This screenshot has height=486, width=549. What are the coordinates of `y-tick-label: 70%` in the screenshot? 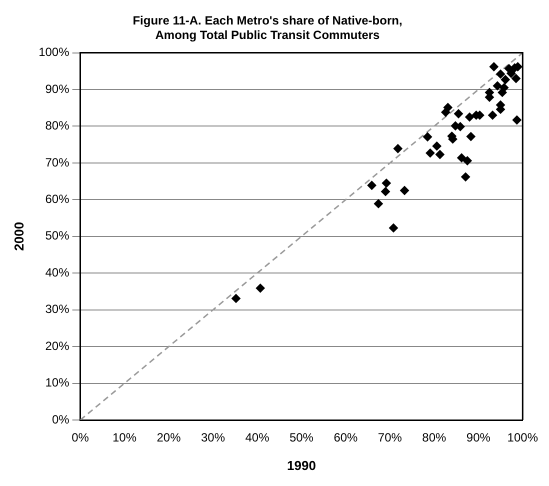 It's located at (57, 162).